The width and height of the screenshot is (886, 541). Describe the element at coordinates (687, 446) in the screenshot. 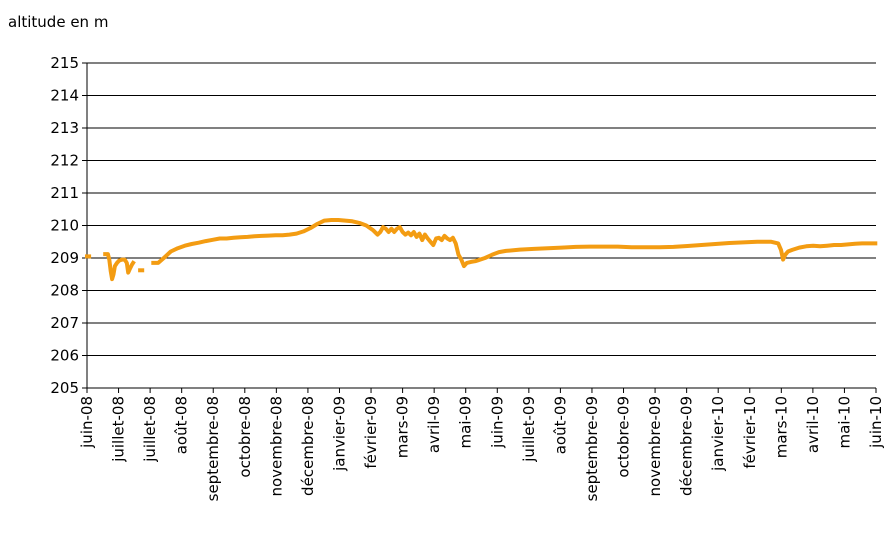

I see `x-tick-label: décembre-09` at that location.